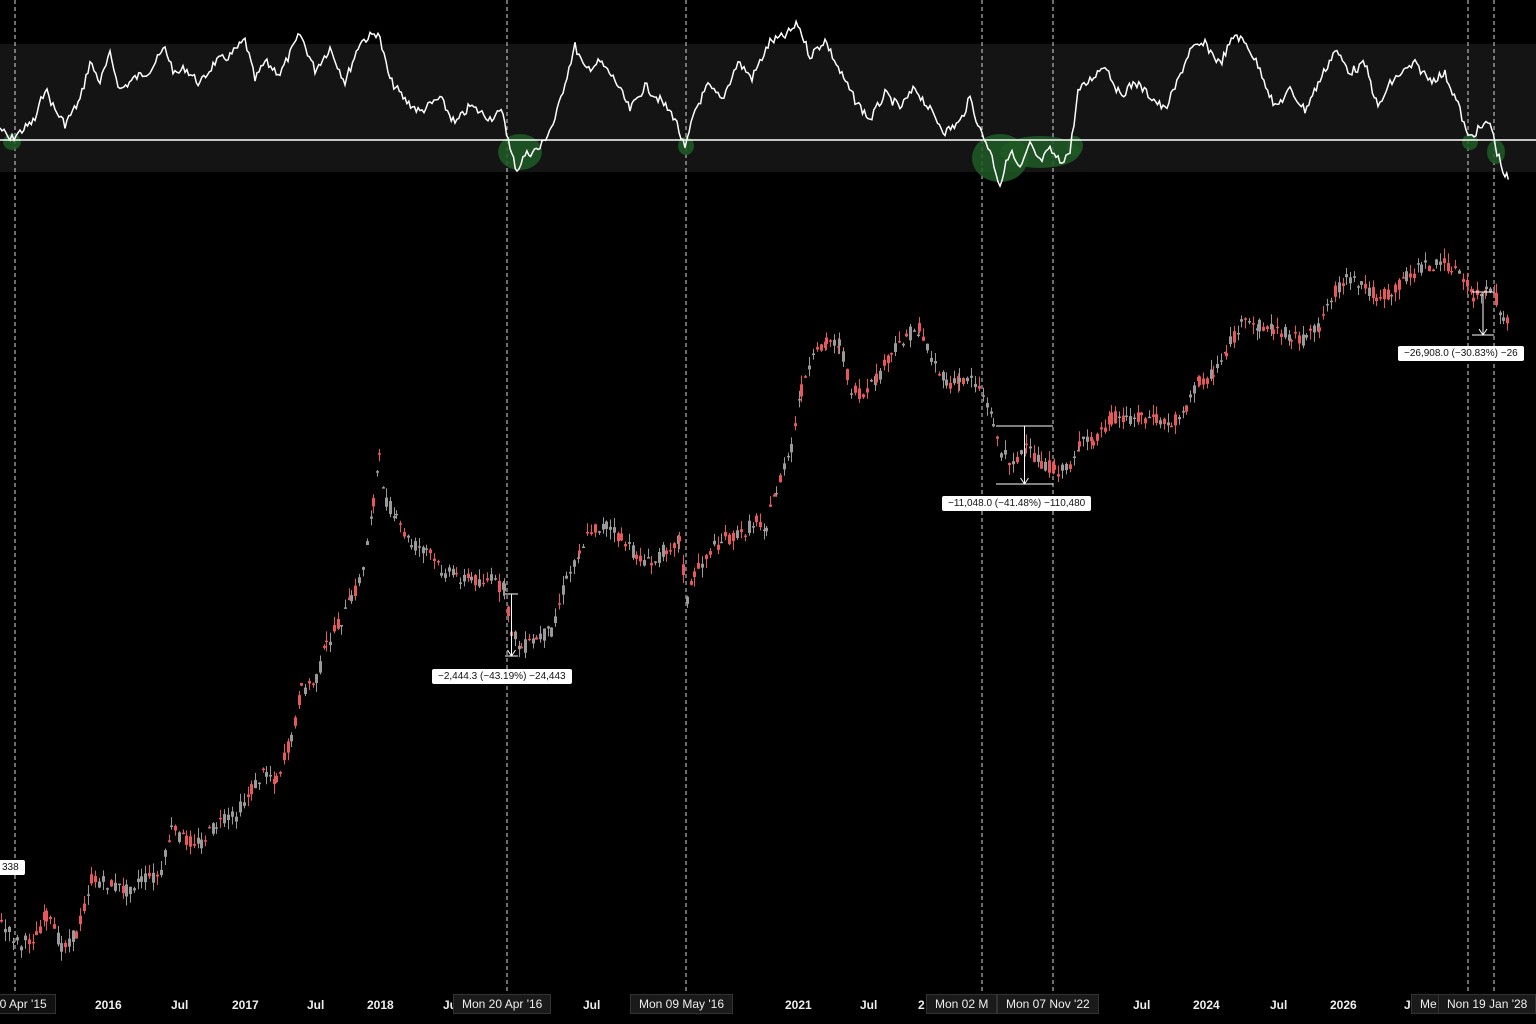 Image resolution: width=1536 pixels, height=1024 pixels. Describe the element at coordinates (502, 1004) in the screenshot. I see `x-axis-label: Mon 20 Apr '16` at that location.